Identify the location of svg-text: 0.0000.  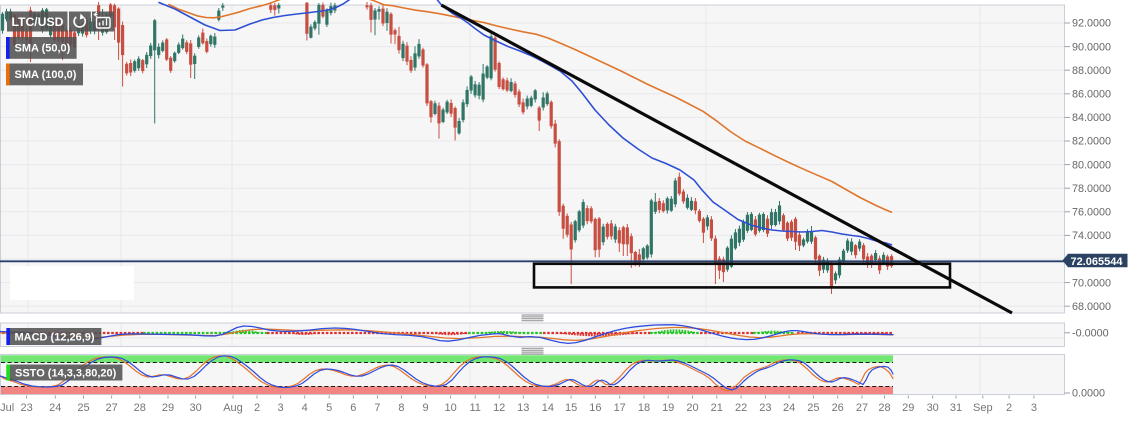
(1088, 394).